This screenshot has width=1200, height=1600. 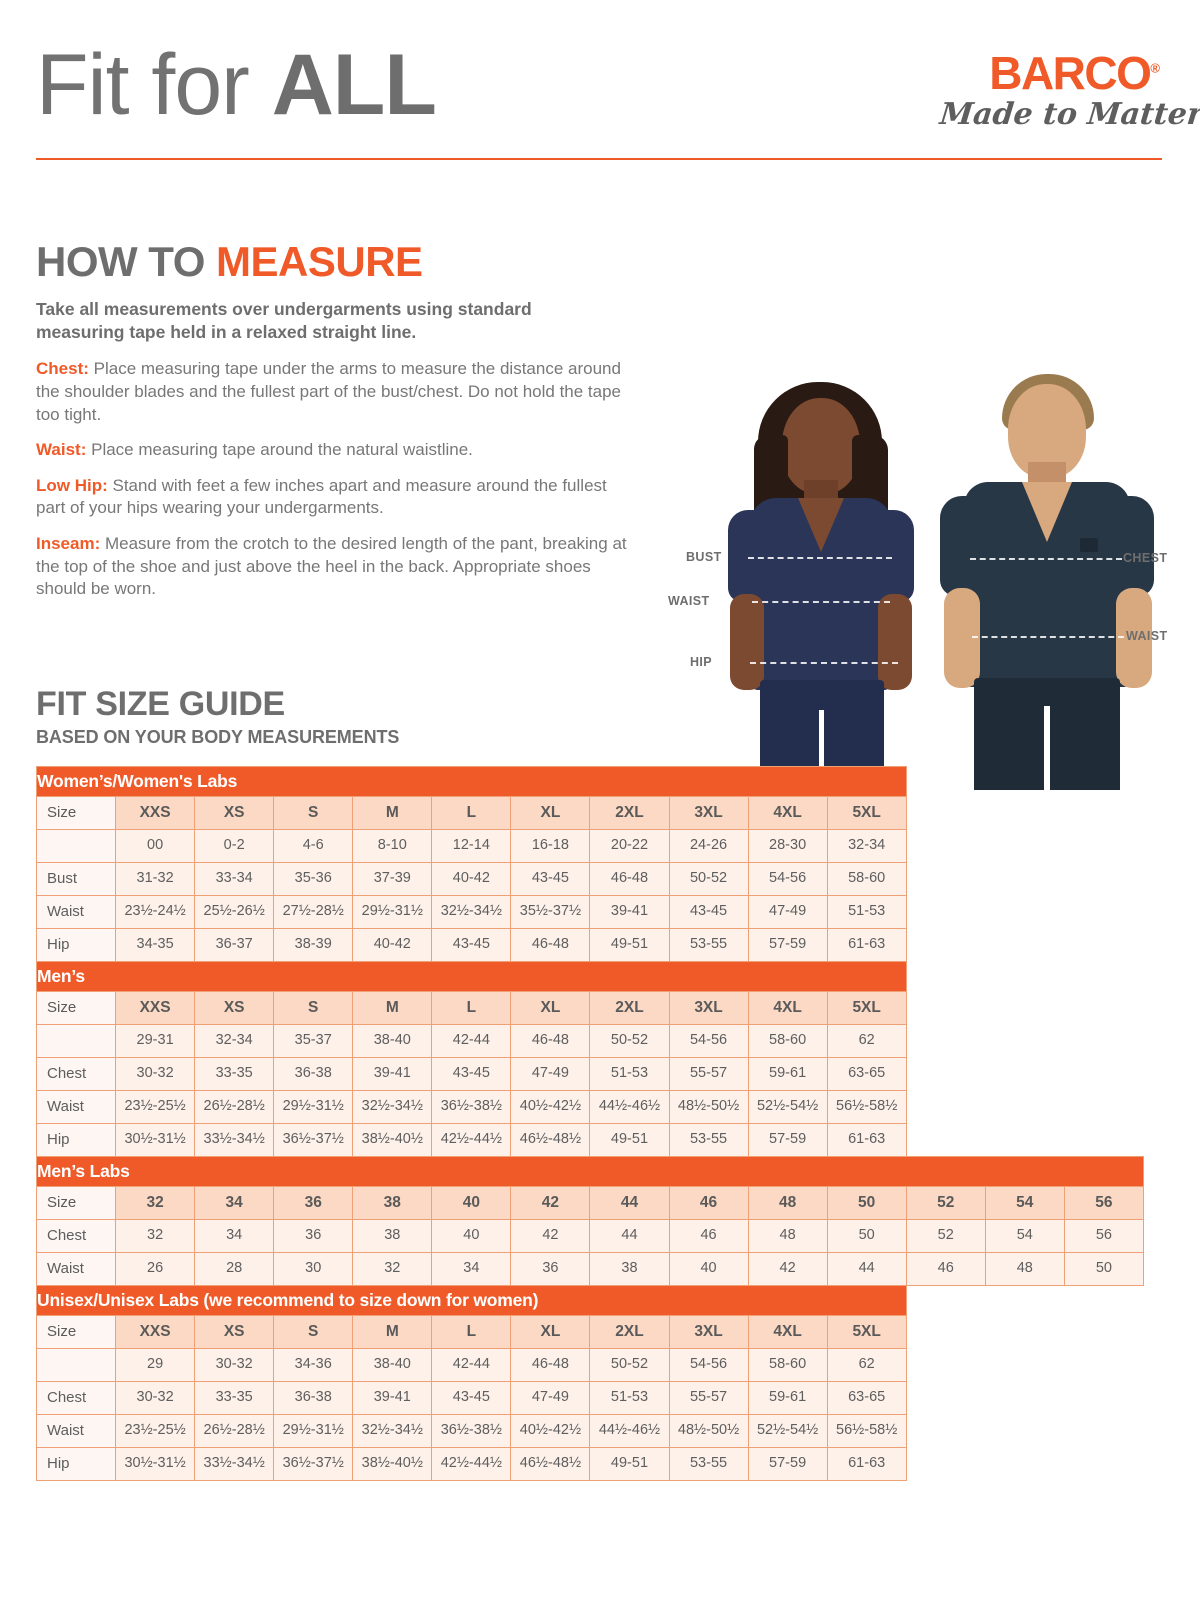 What do you see at coordinates (392, 1140) in the screenshot?
I see `measurement-cell: 38½-40½` at bounding box center [392, 1140].